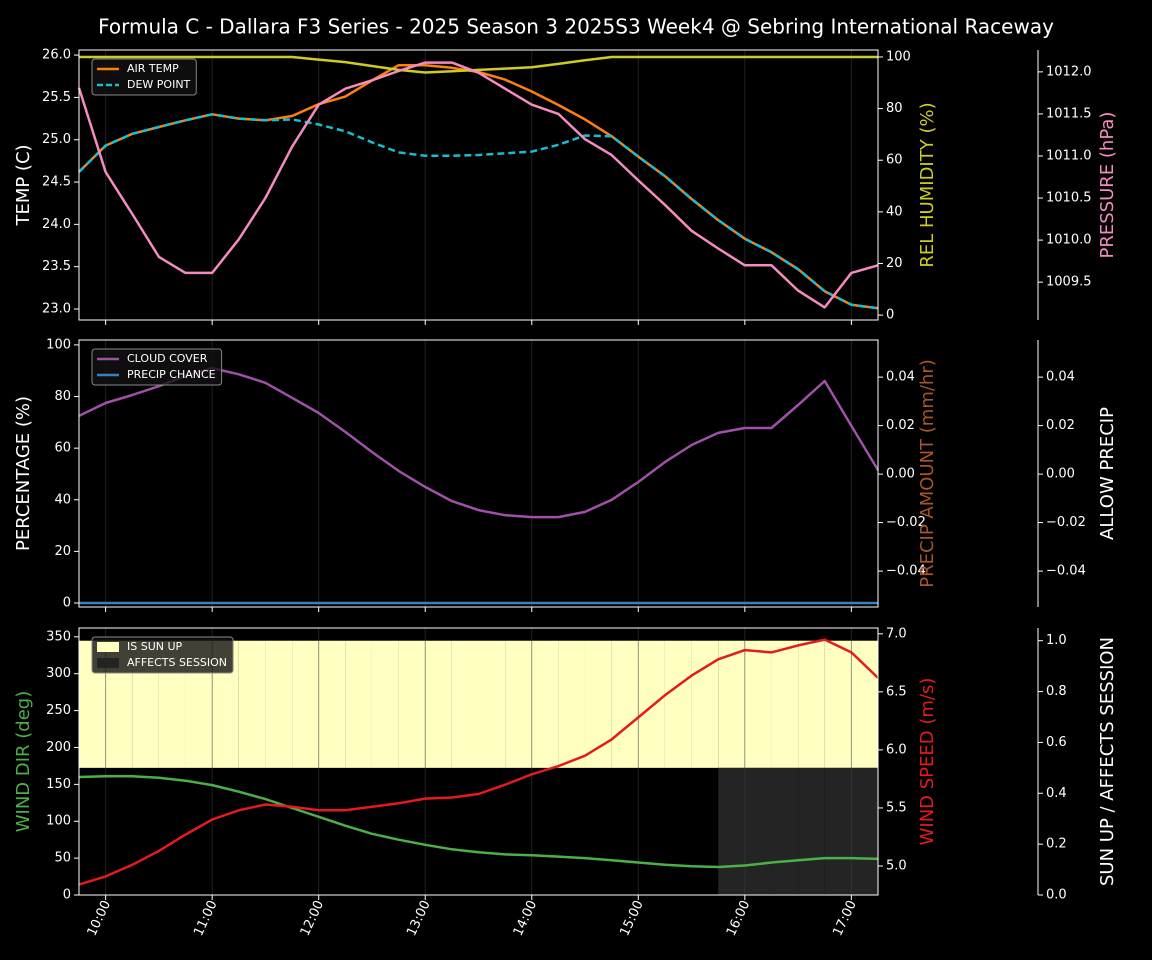  Describe the element at coordinates (62, 499) in the screenshot. I see `y-tick-label: 40` at that location.